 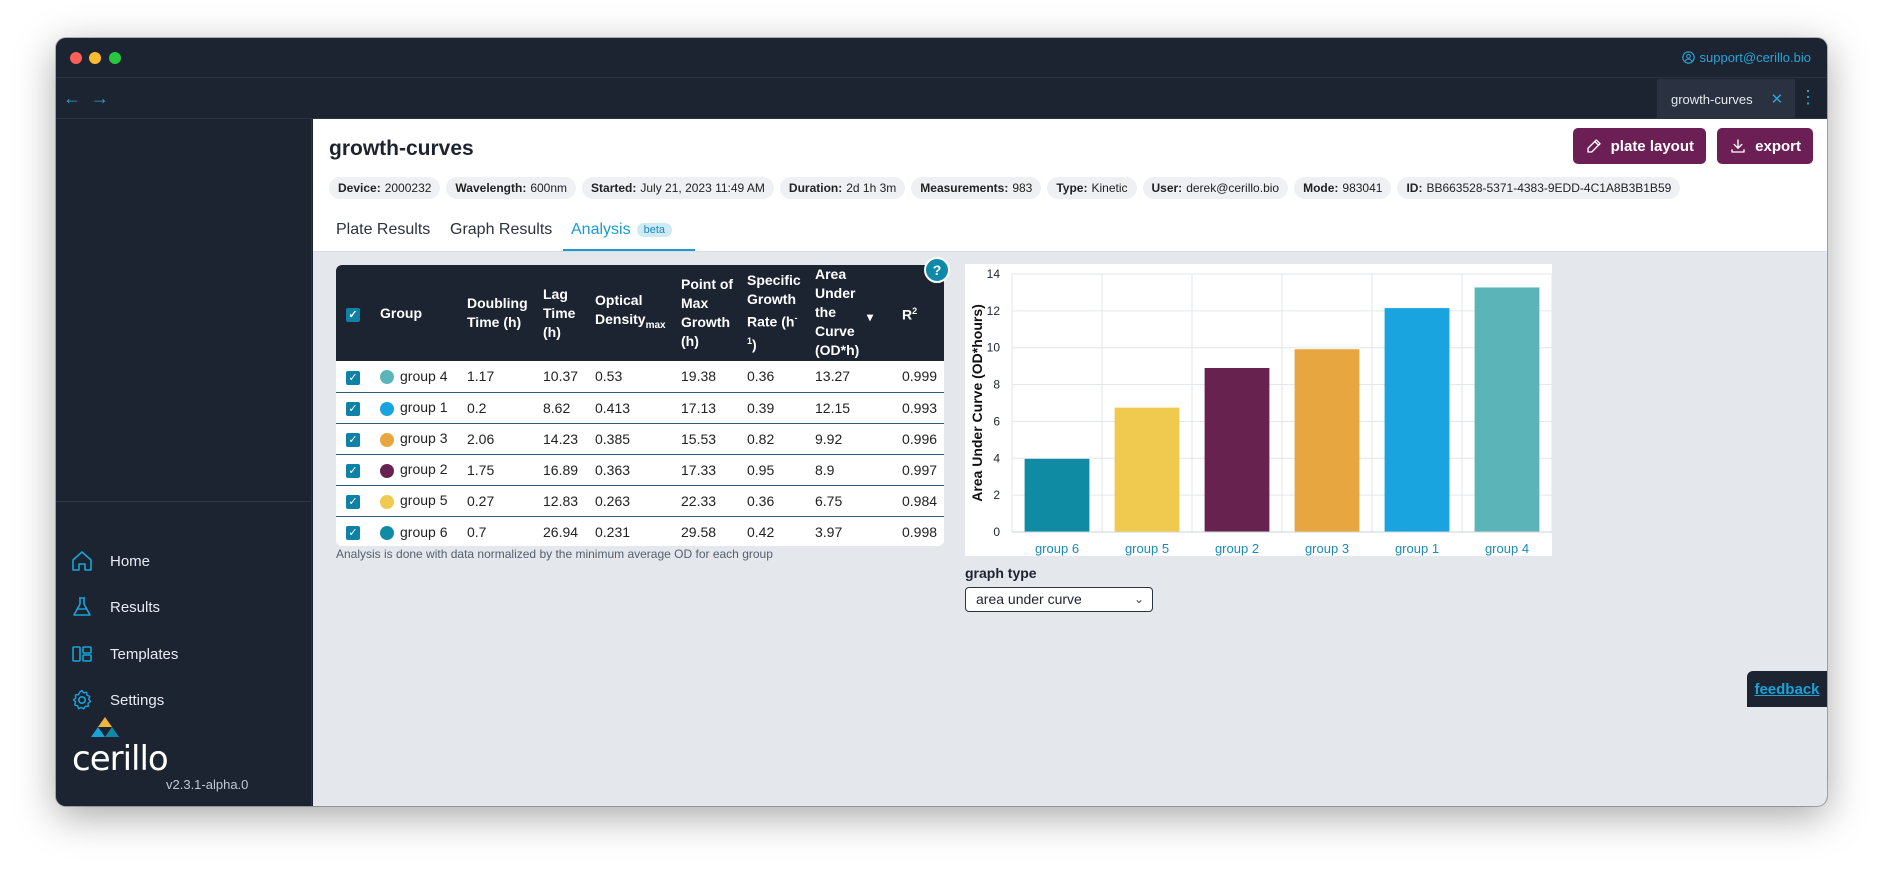 I want to click on flask-icon, so click(x=82, y=606).